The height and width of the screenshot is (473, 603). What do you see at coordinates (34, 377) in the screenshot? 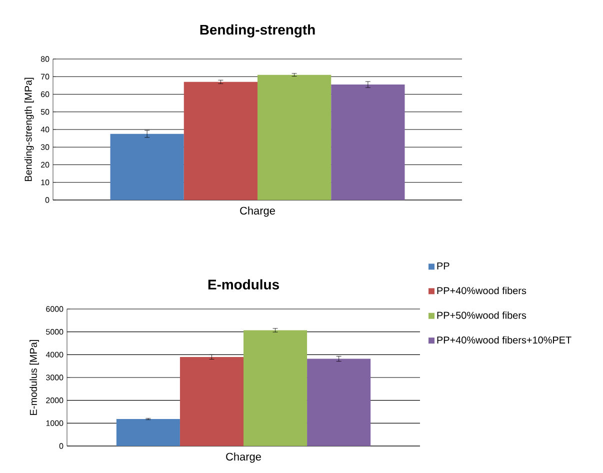
I see `y-axis-title: E-modulus [MPa]` at bounding box center [34, 377].